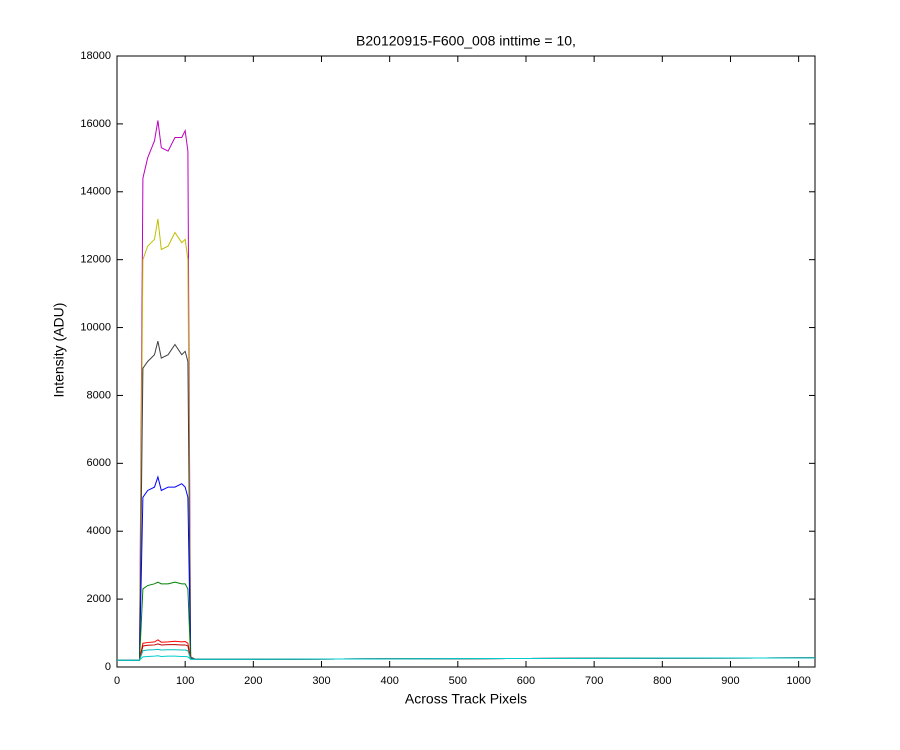  I want to click on x-tick-label: 900, so click(730, 681).